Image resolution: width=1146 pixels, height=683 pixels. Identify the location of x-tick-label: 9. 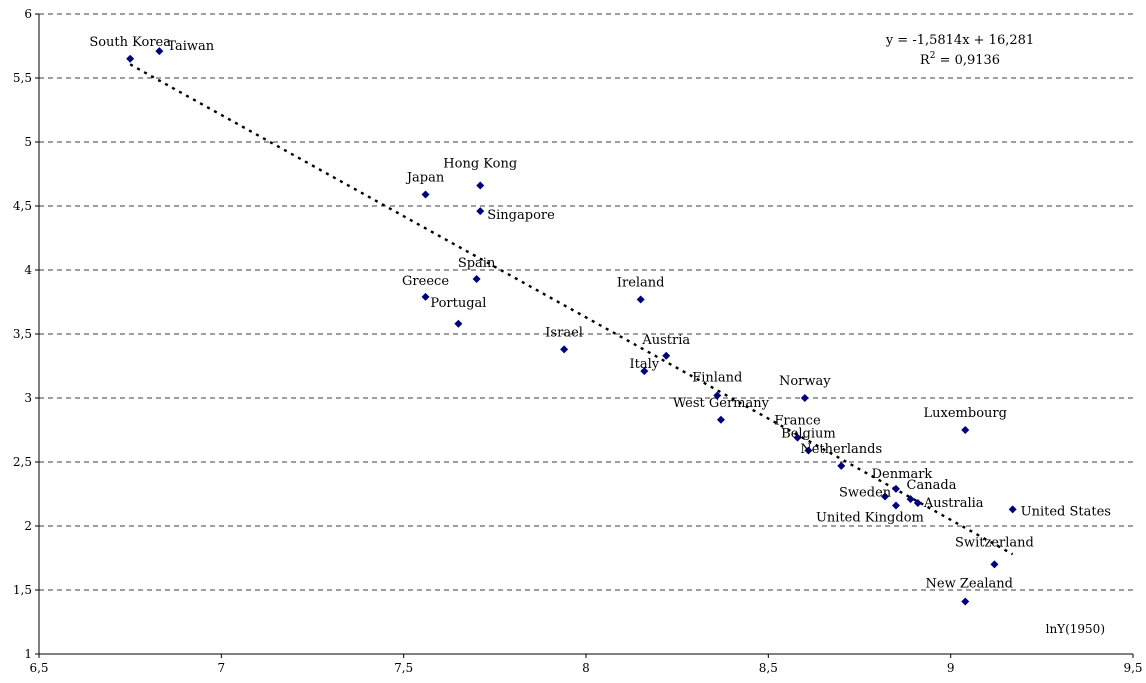
(951, 668).